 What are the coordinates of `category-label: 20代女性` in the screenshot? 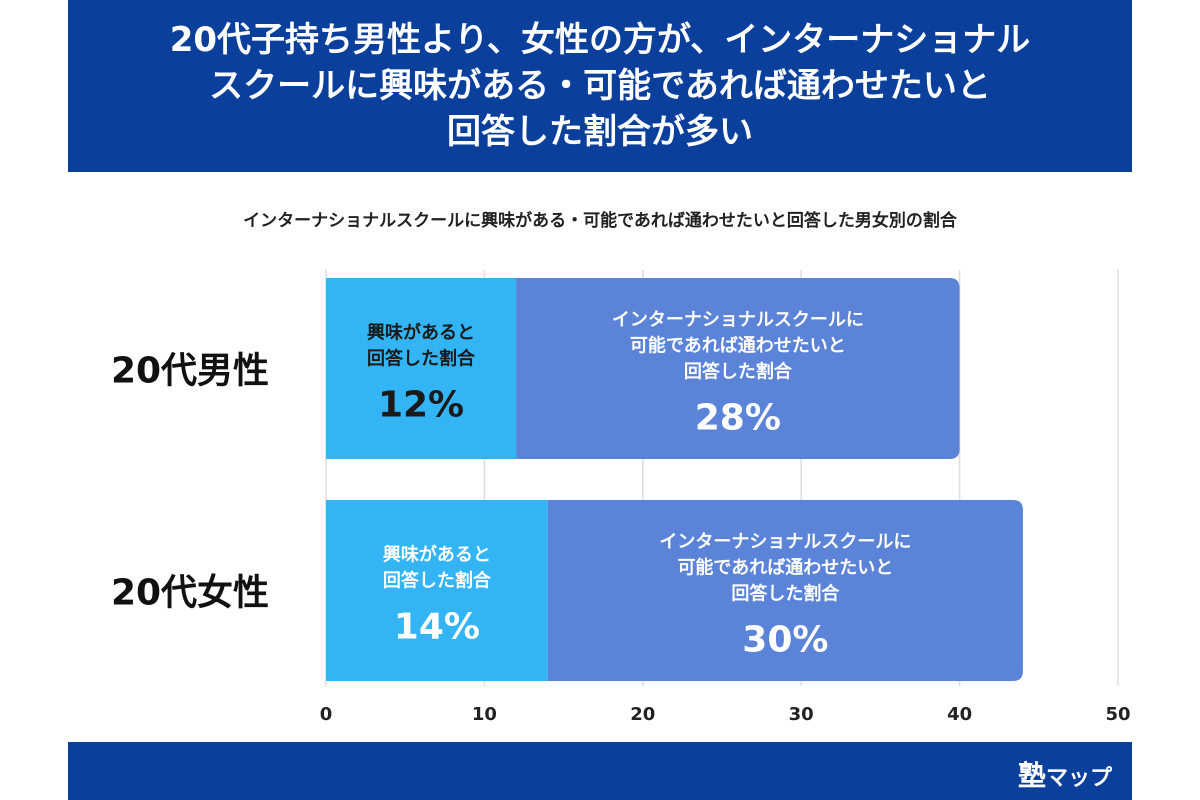 It's located at (190, 593).